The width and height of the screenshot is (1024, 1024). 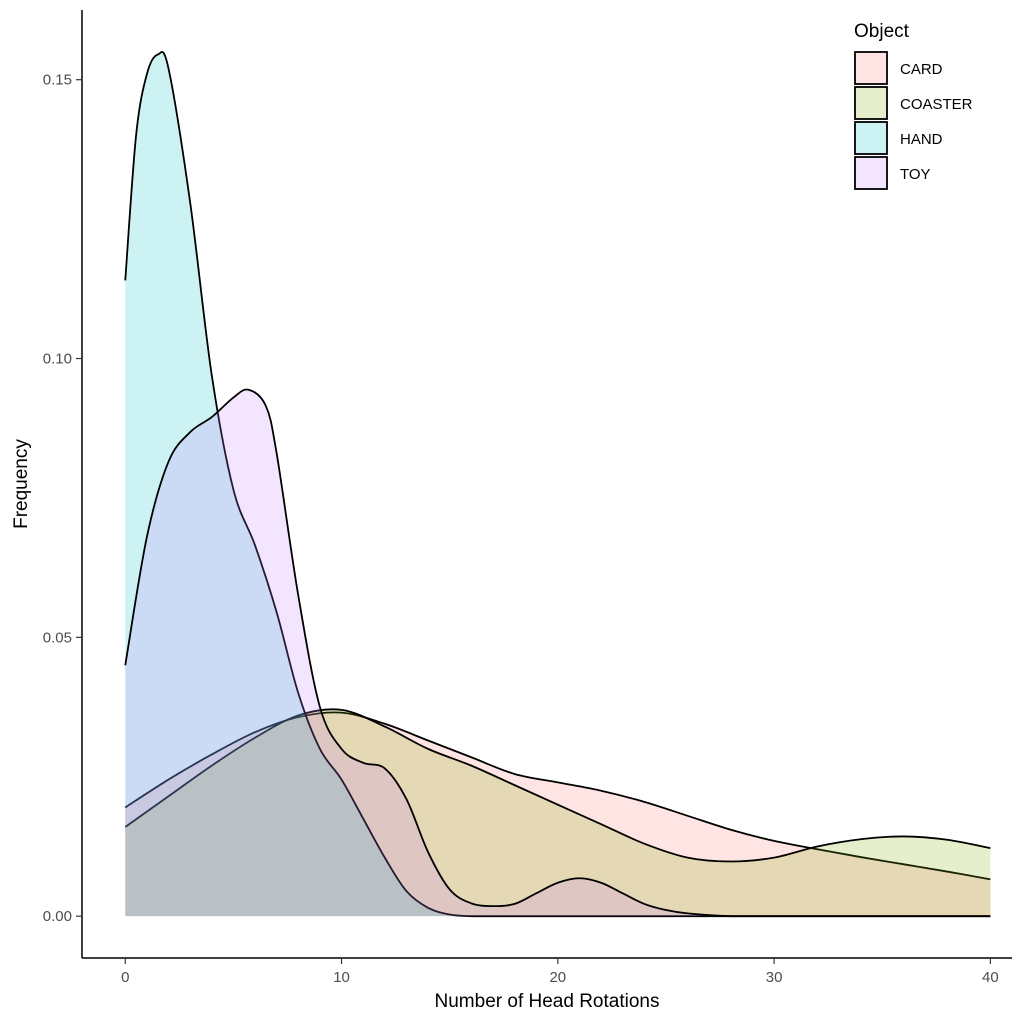 I want to click on y-tick-label: 0.15, so click(x=57, y=80).